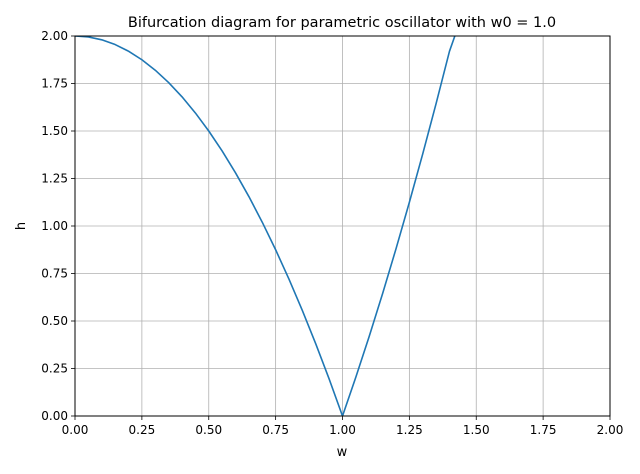 The image size is (640, 474). Describe the element at coordinates (208, 430) in the screenshot. I see `x-tick-label: 0.50` at that location.